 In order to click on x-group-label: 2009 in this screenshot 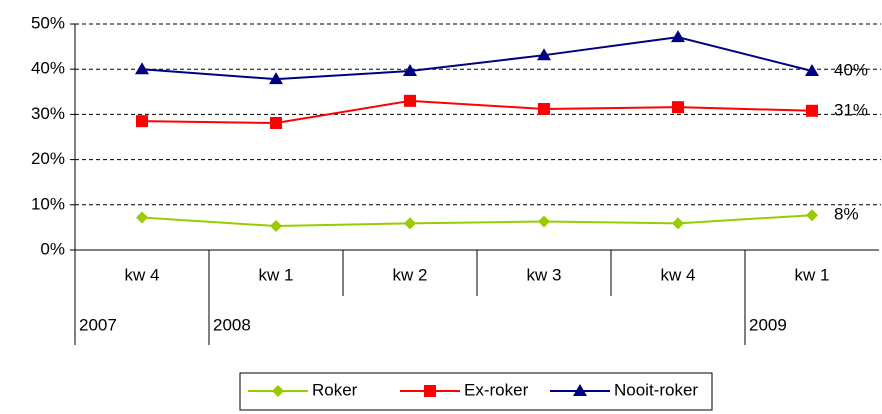, I will do `click(768, 324)`.